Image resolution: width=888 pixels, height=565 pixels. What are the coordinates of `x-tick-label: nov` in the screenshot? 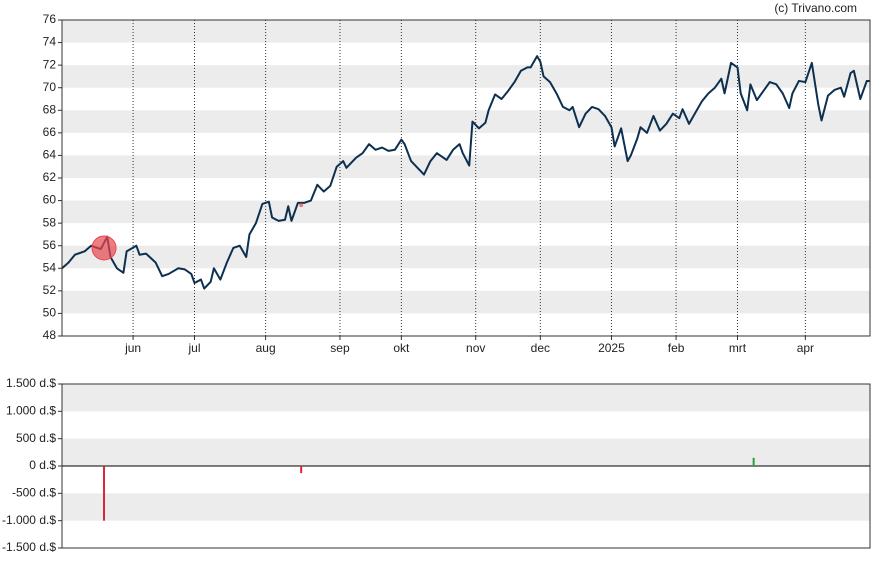 It's located at (475, 348).